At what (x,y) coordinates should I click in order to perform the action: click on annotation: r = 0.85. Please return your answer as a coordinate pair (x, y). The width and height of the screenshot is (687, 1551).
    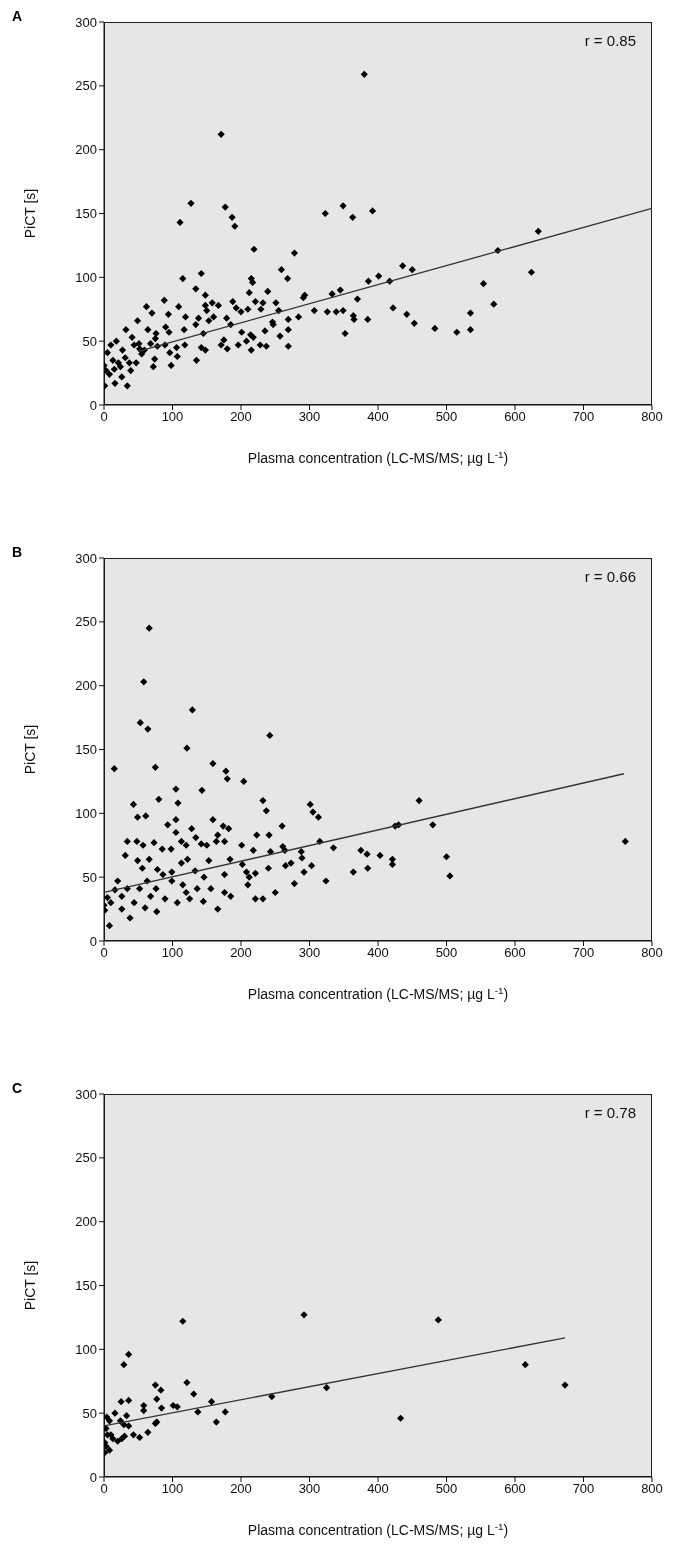
    Looking at the image, I should click on (610, 40).